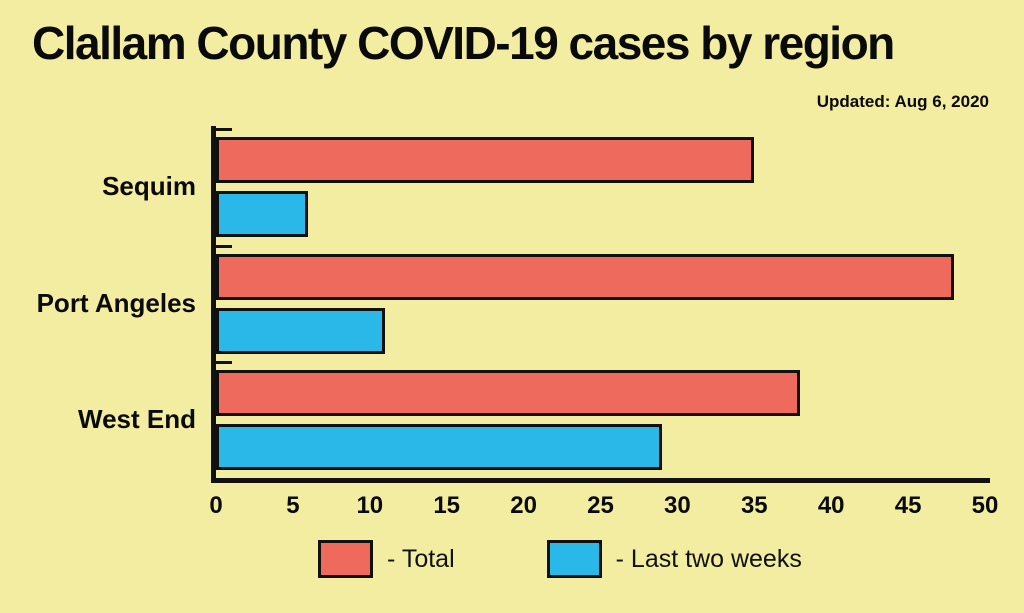 The width and height of the screenshot is (1024, 613). What do you see at coordinates (485, 160) in the screenshot?
I see `bar-total-sequim` at bounding box center [485, 160].